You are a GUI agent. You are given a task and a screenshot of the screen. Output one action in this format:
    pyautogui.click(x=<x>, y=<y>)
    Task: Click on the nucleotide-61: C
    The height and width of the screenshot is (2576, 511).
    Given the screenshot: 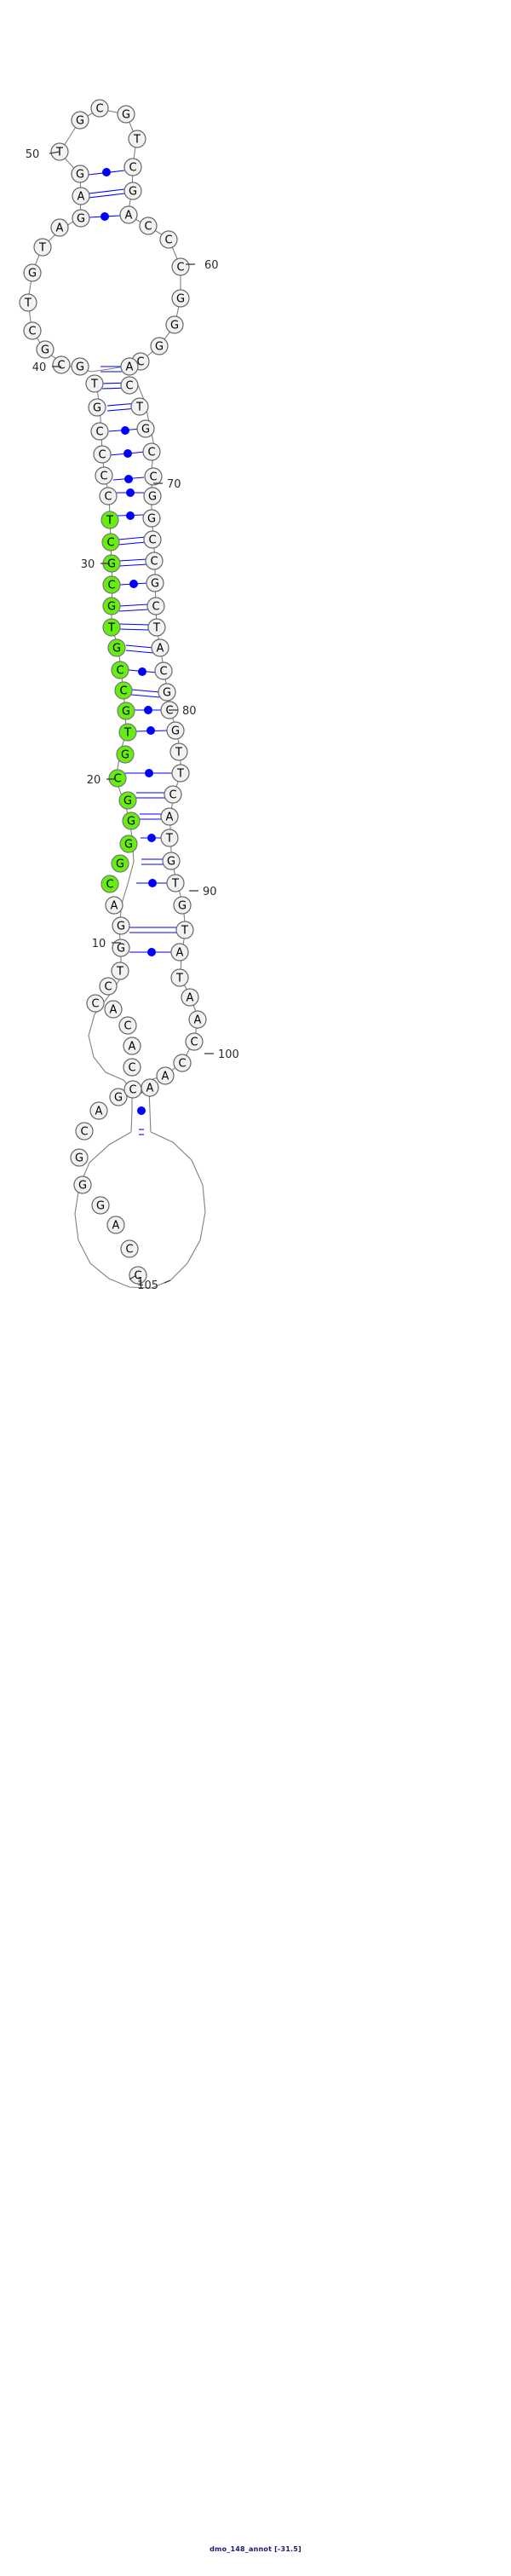 What is the action you would take?
    pyautogui.click(x=132, y=167)
    